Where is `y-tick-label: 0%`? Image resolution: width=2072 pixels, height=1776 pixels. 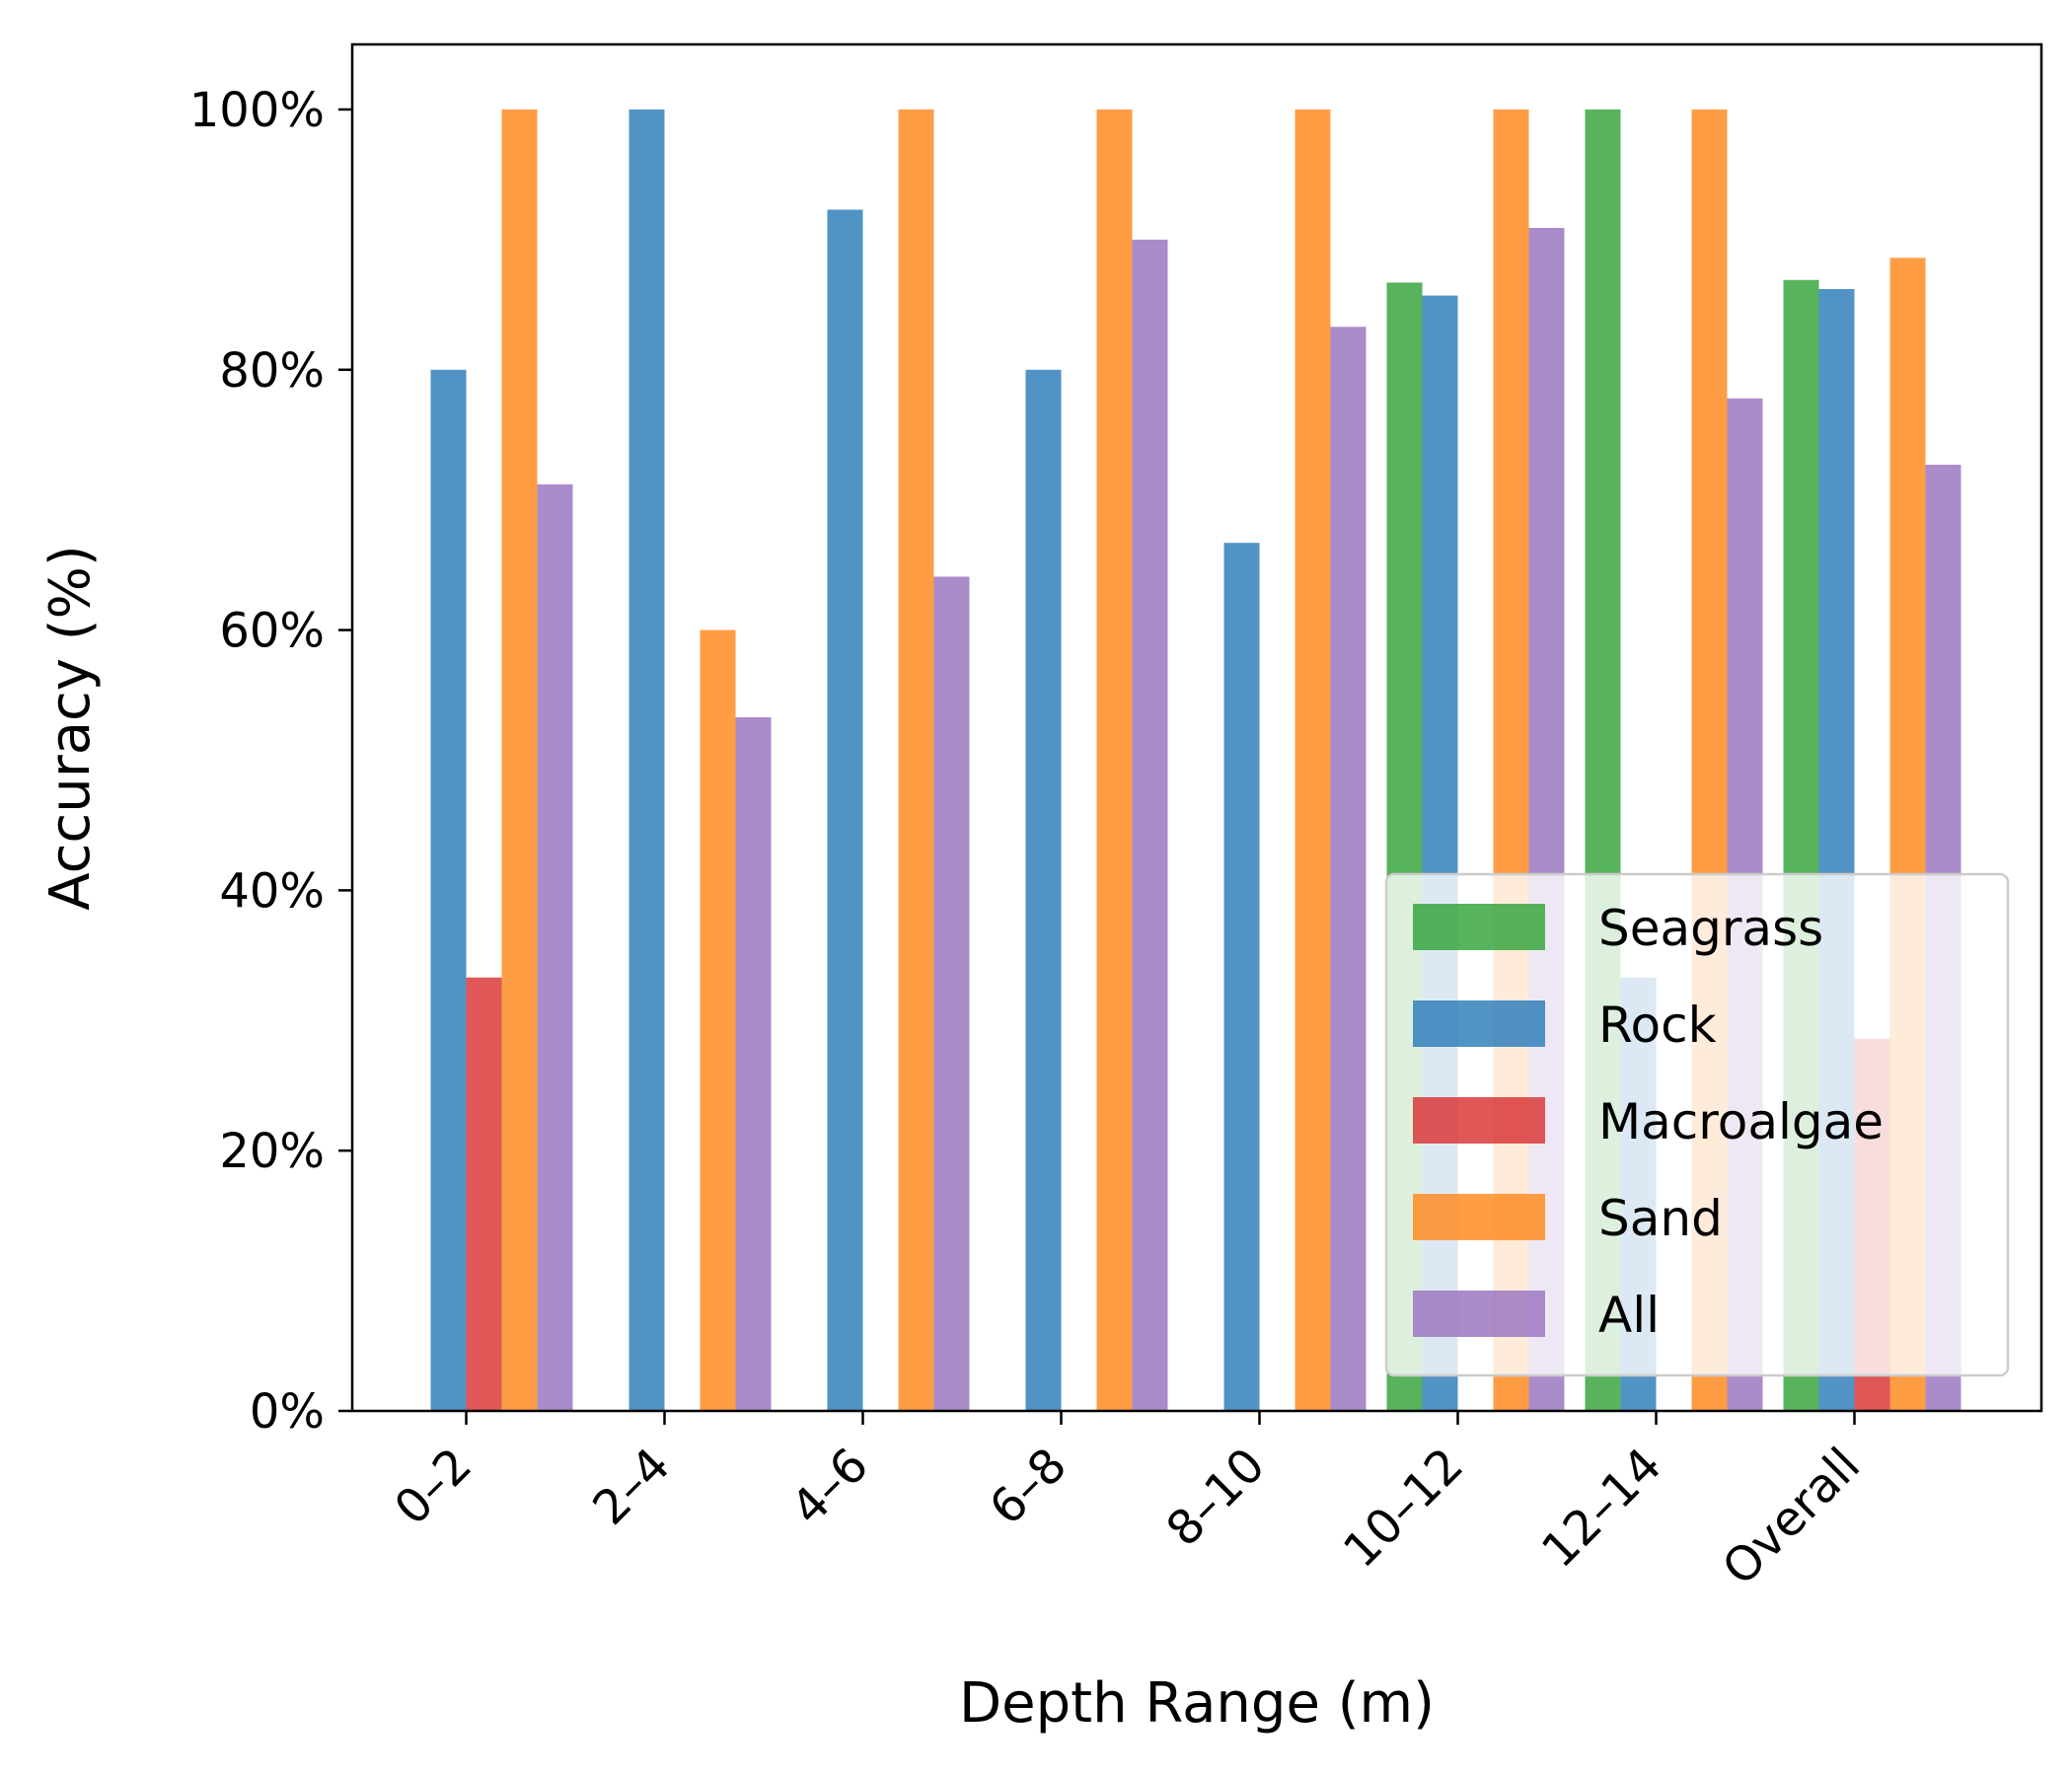 y-tick-label: 0% is located at coordinates (288, 1412).